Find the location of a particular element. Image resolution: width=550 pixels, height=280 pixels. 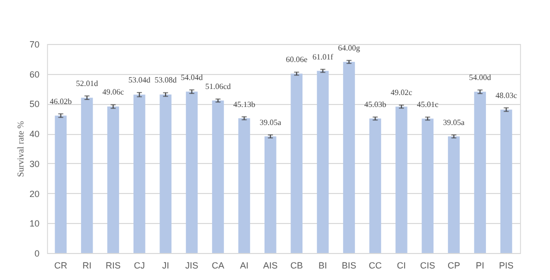

data-label: 60.06e is located at coordinates (297, 59).